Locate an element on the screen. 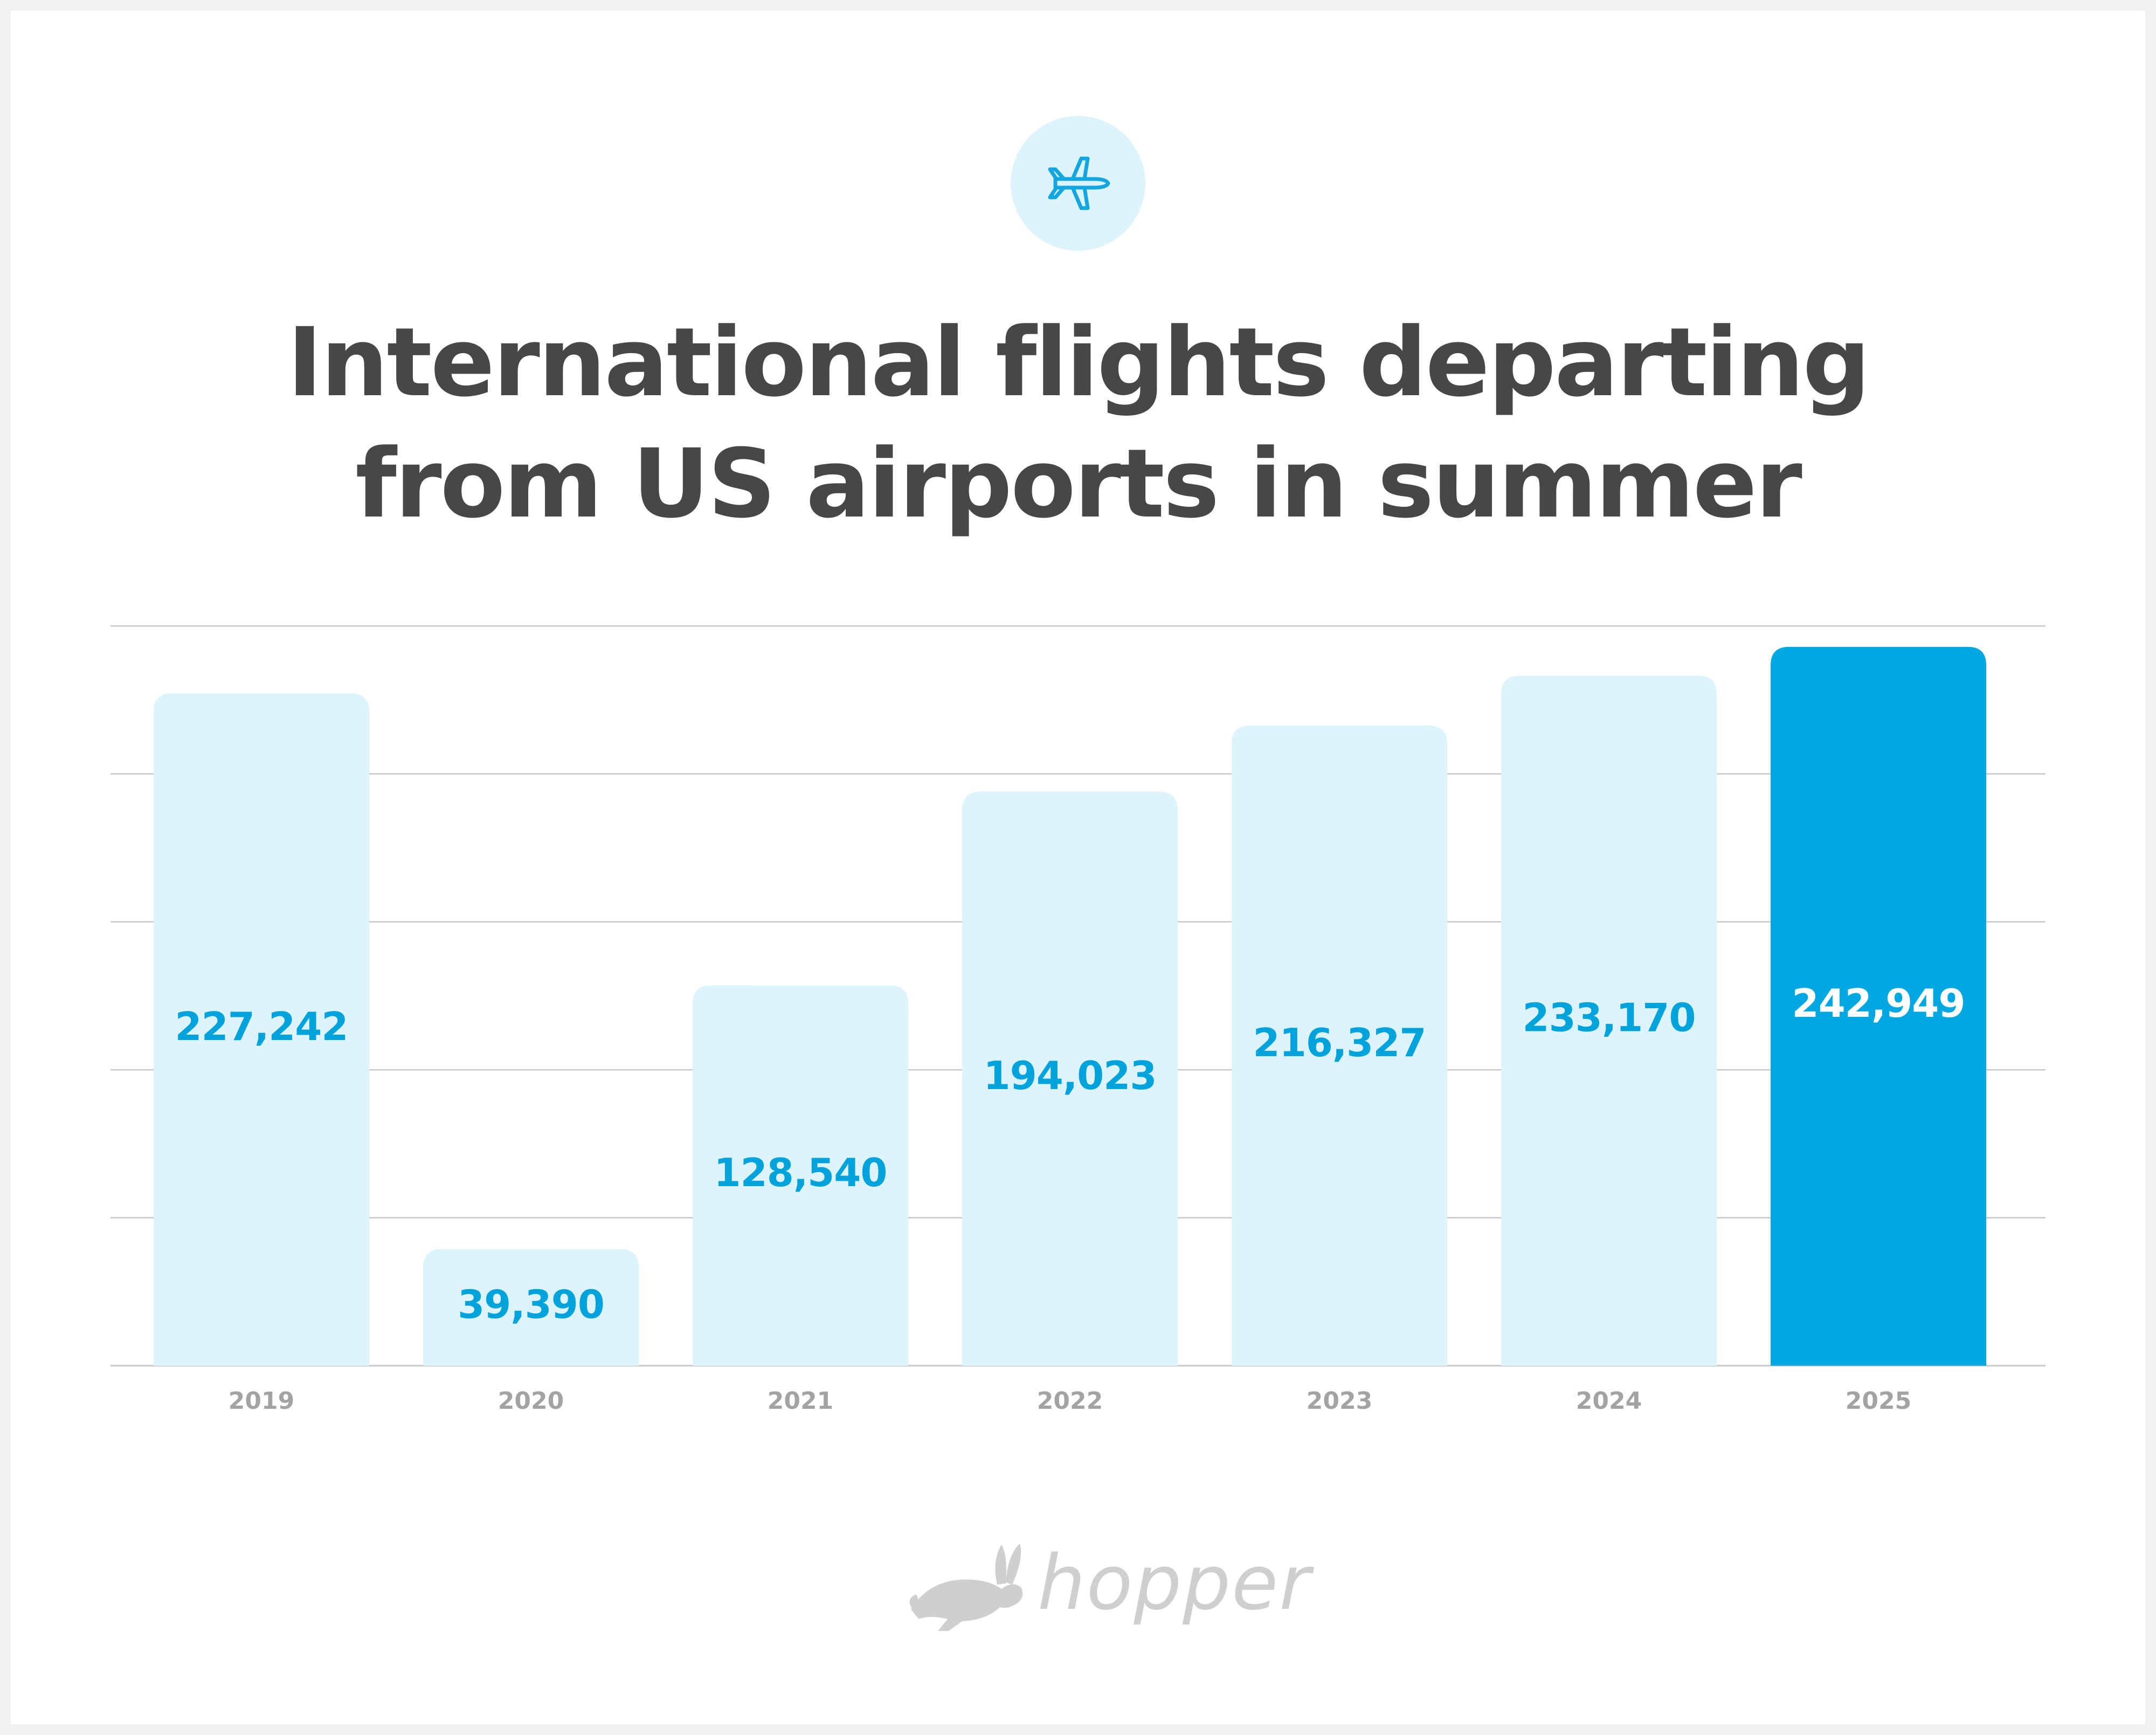 The image size is (2156, 1735). airplane-icon is located at coordinates (1079, 183).